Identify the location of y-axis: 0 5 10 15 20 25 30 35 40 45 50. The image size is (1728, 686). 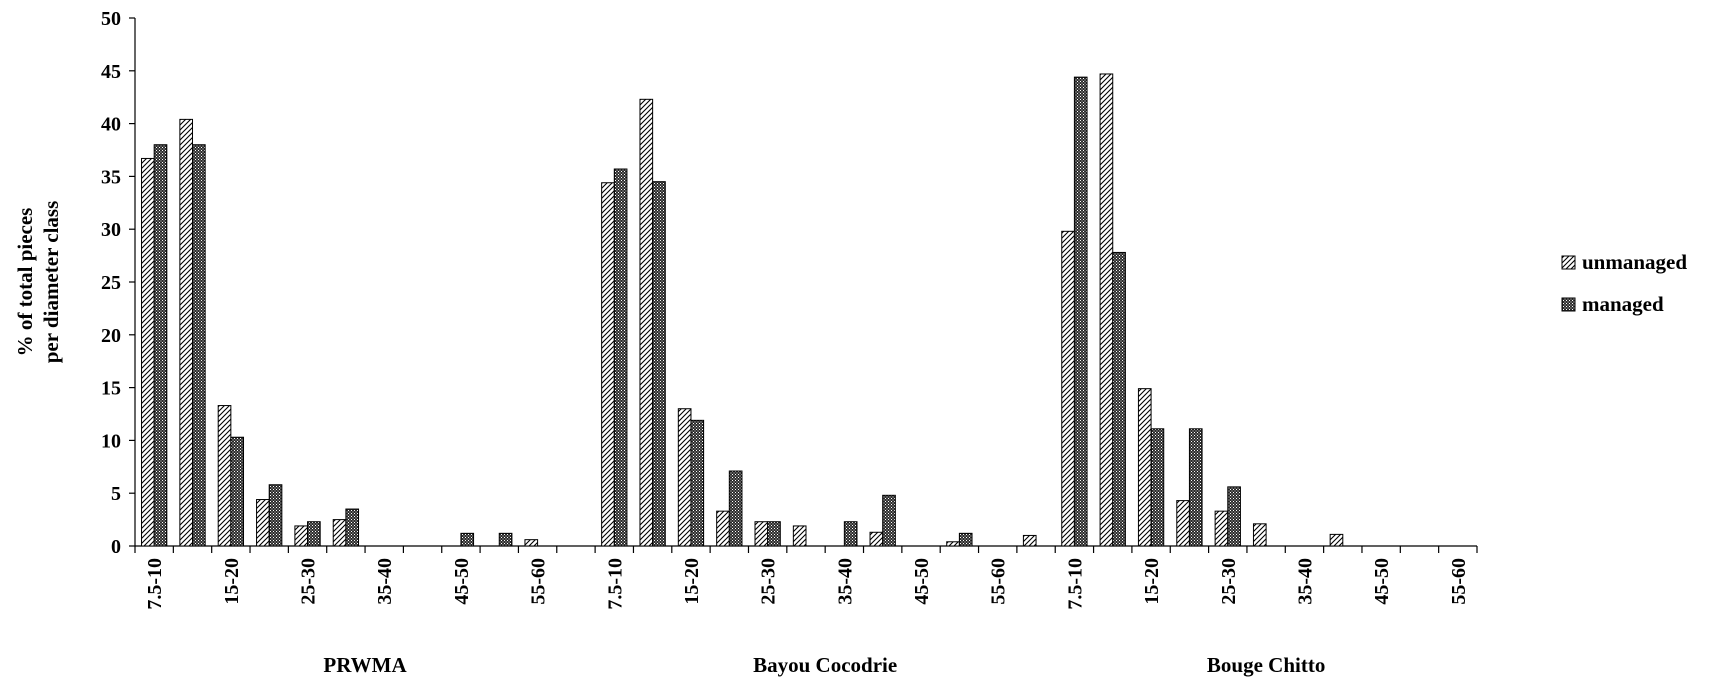
(118, 283).